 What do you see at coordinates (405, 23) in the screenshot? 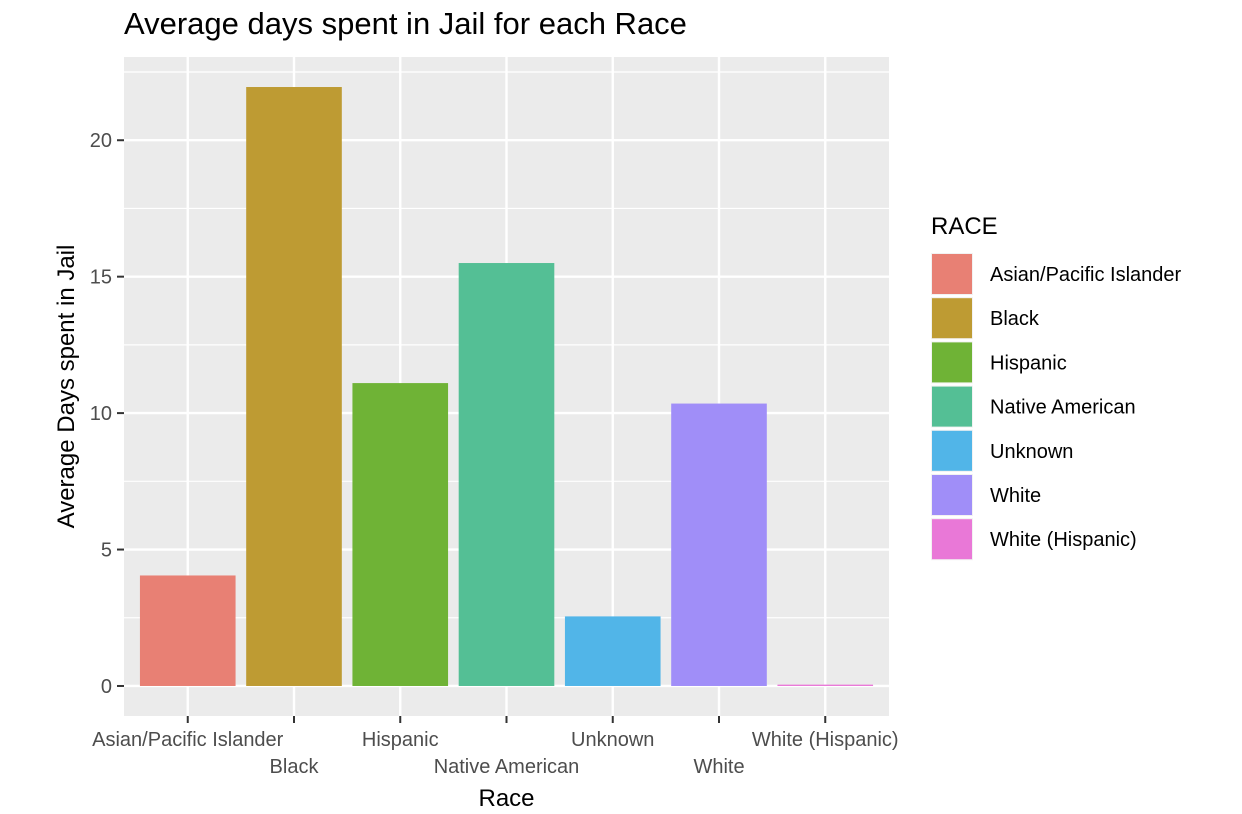
I see `chart-title: Average days spent in Jail for each Race` at bounding box center [405, 23].